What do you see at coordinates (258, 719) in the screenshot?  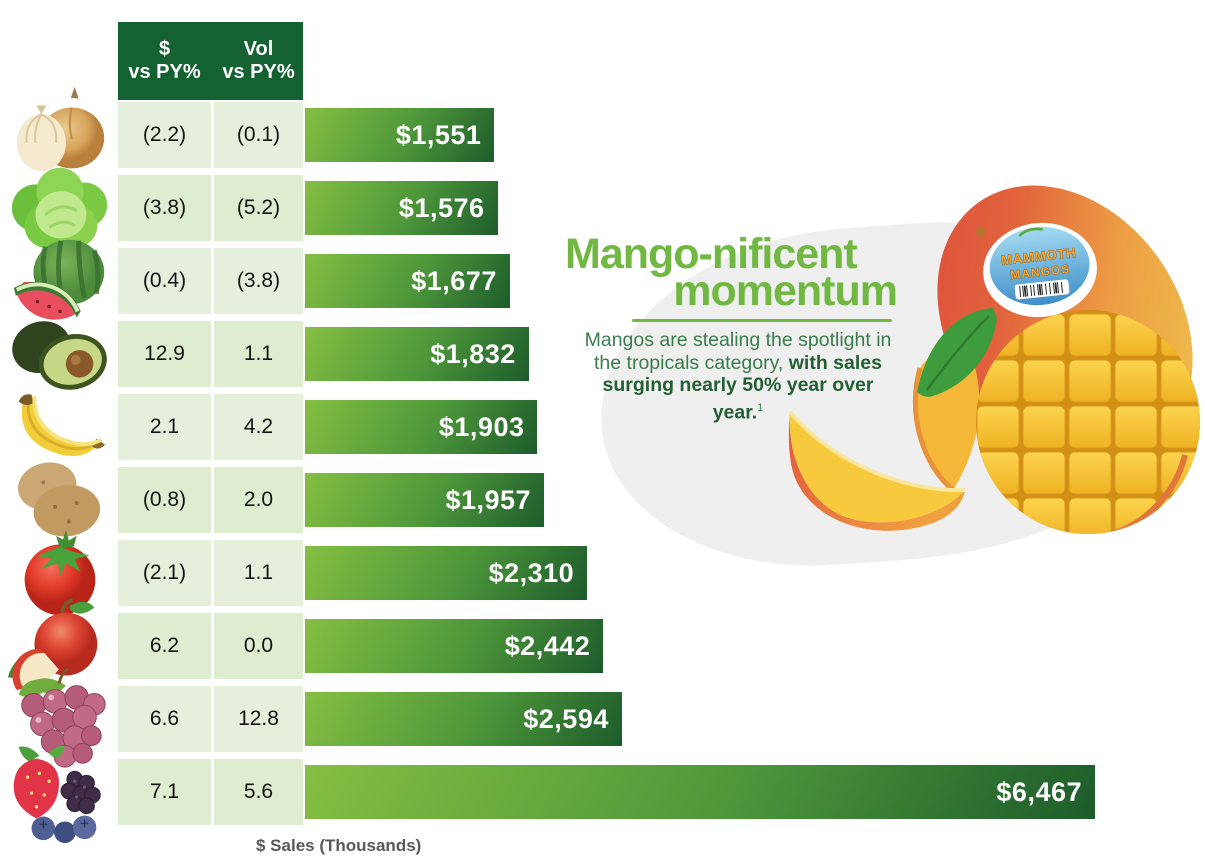 I see `vol-vs-py-value: 12.8` at bounding box center [258, 719].